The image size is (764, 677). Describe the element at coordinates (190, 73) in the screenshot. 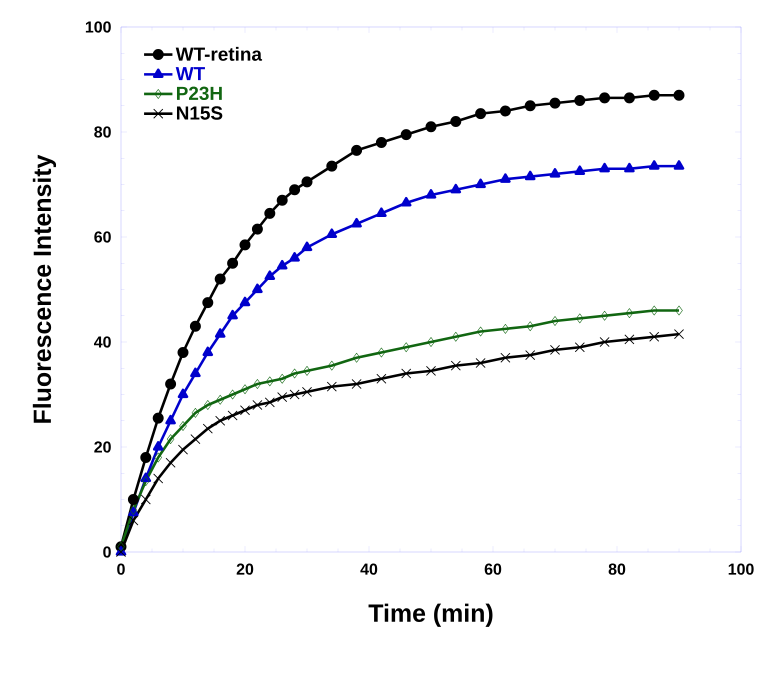

I see `legend-label: WT` at that location.